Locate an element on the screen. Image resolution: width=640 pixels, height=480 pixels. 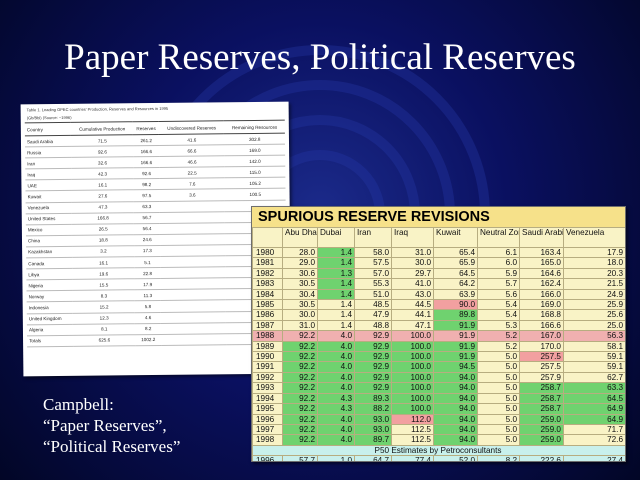
year-cell: 1990 is located at coordinates (267, 357).